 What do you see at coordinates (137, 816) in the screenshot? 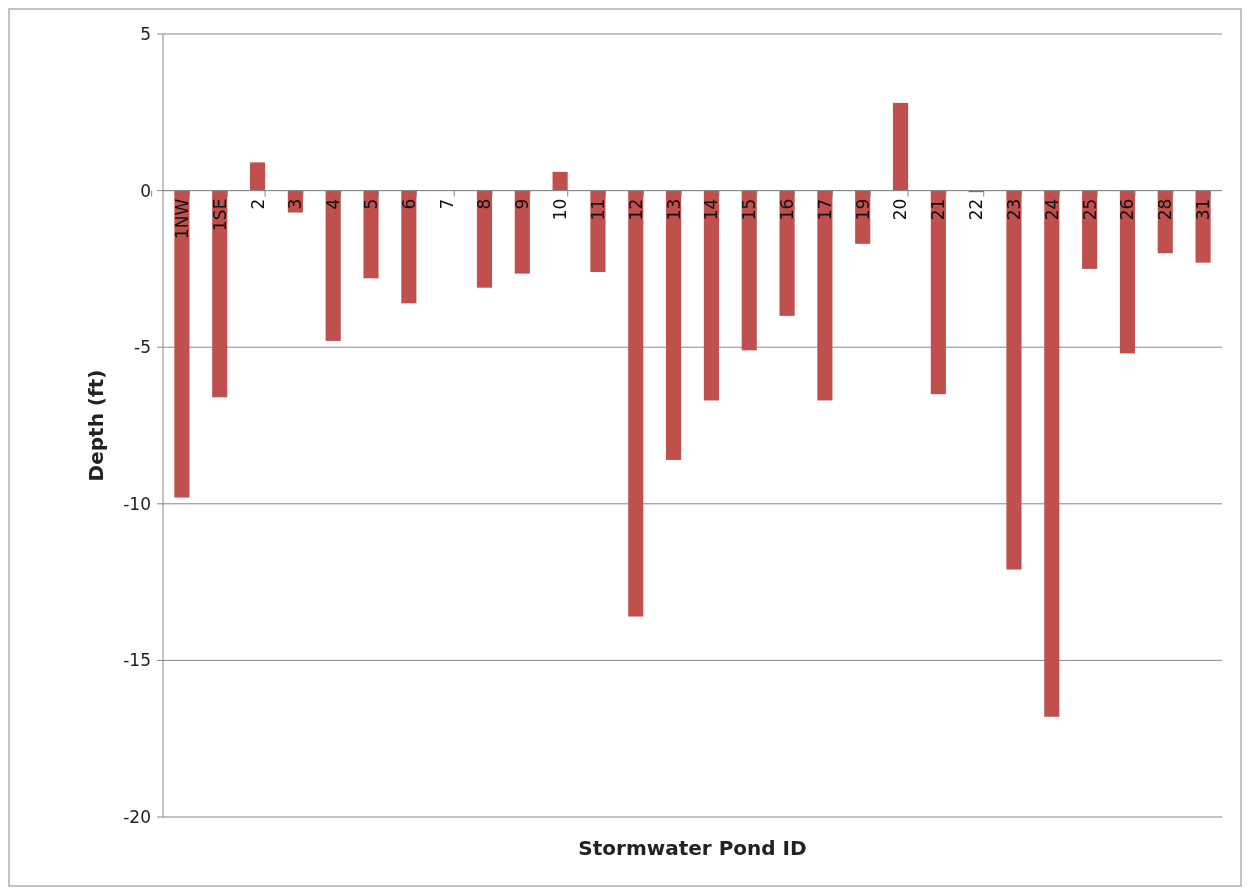
I see `y-tick-label: -20` at bounding box center [137, 816].